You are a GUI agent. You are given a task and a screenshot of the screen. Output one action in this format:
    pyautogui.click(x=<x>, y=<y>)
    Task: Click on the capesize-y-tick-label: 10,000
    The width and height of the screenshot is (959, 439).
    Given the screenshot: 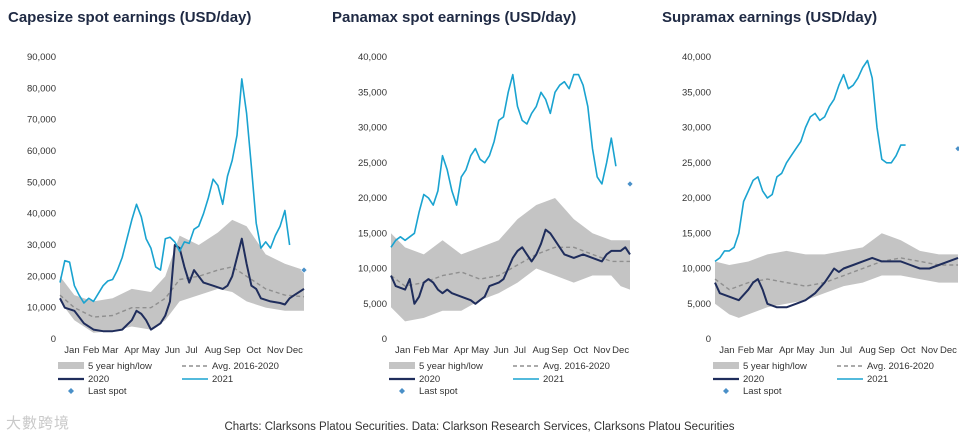 What is the action you would take?
    pyautogui.click(x=41, y=308)
    